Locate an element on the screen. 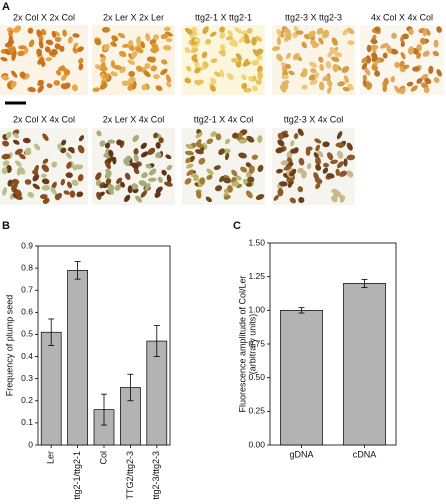  photo-label: ttg2-1 X 4x Col is located at coordinates (224, 119).